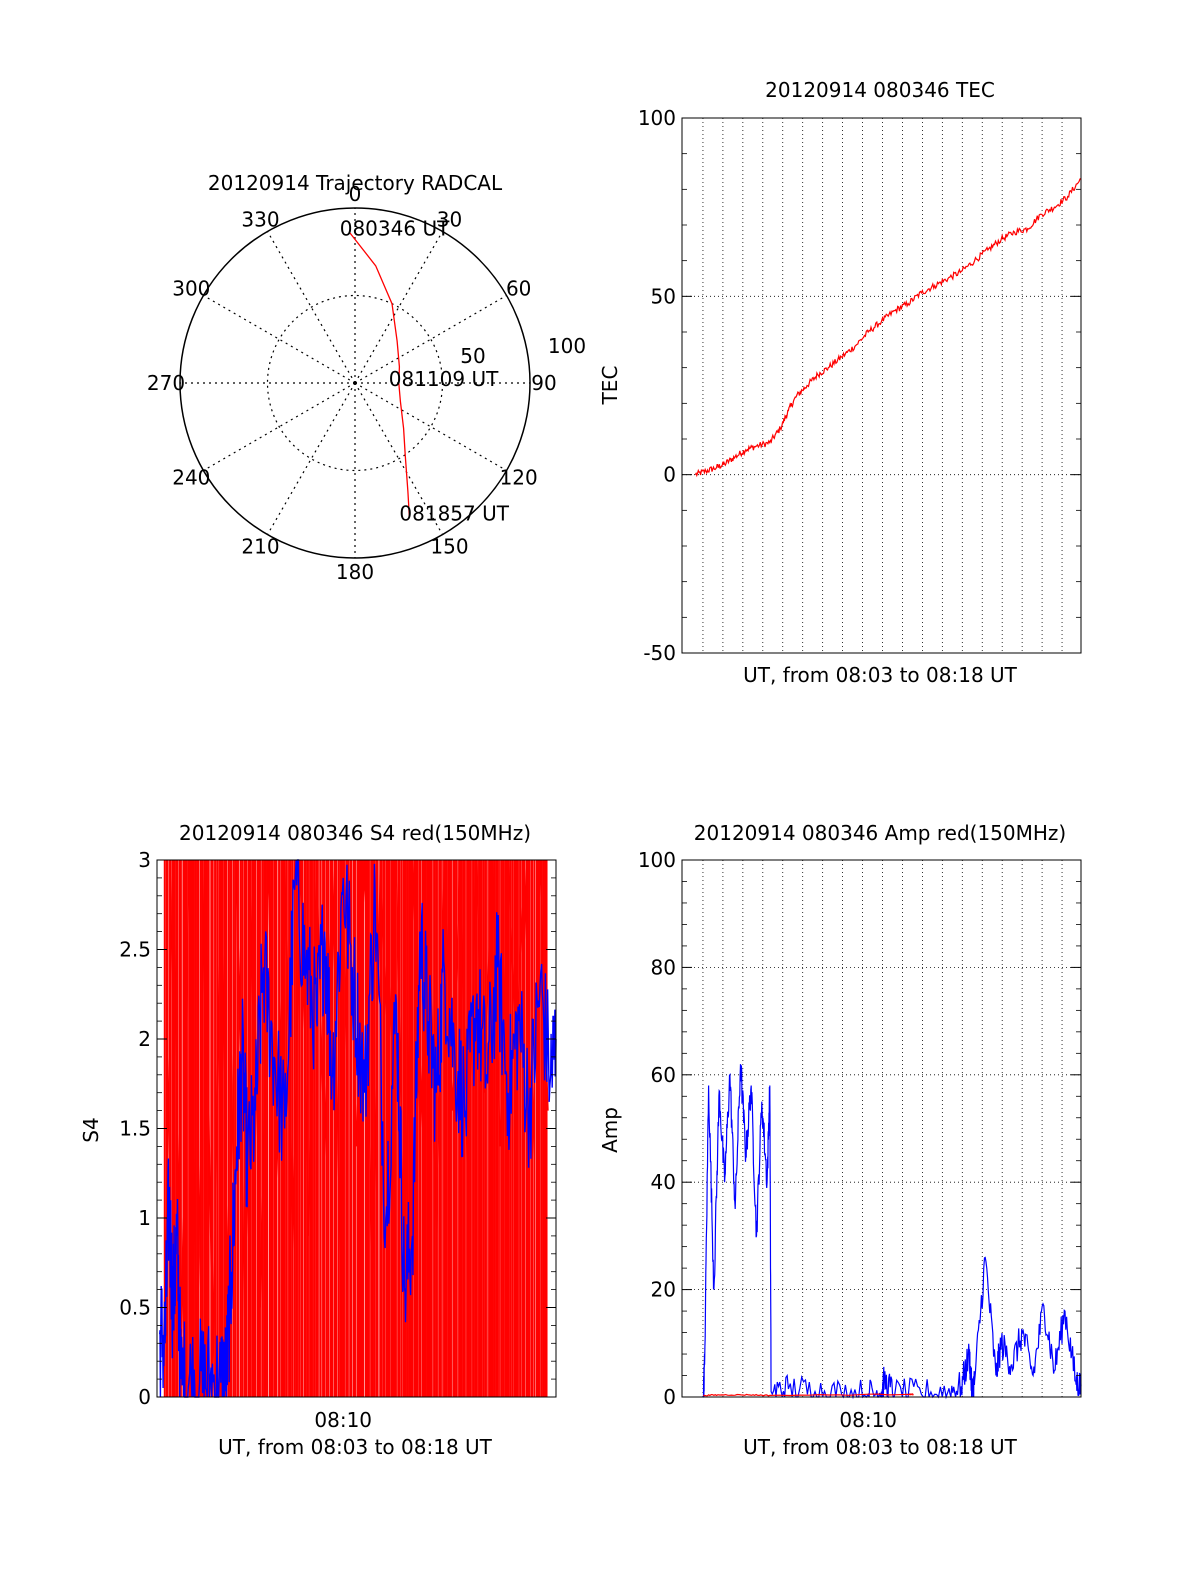 This screenshot has height=1575, width=1200. Describe the element at coordinates (880, 90) in the screenshot. I see `tec-title: 20120914 080346 TEC` at that location.